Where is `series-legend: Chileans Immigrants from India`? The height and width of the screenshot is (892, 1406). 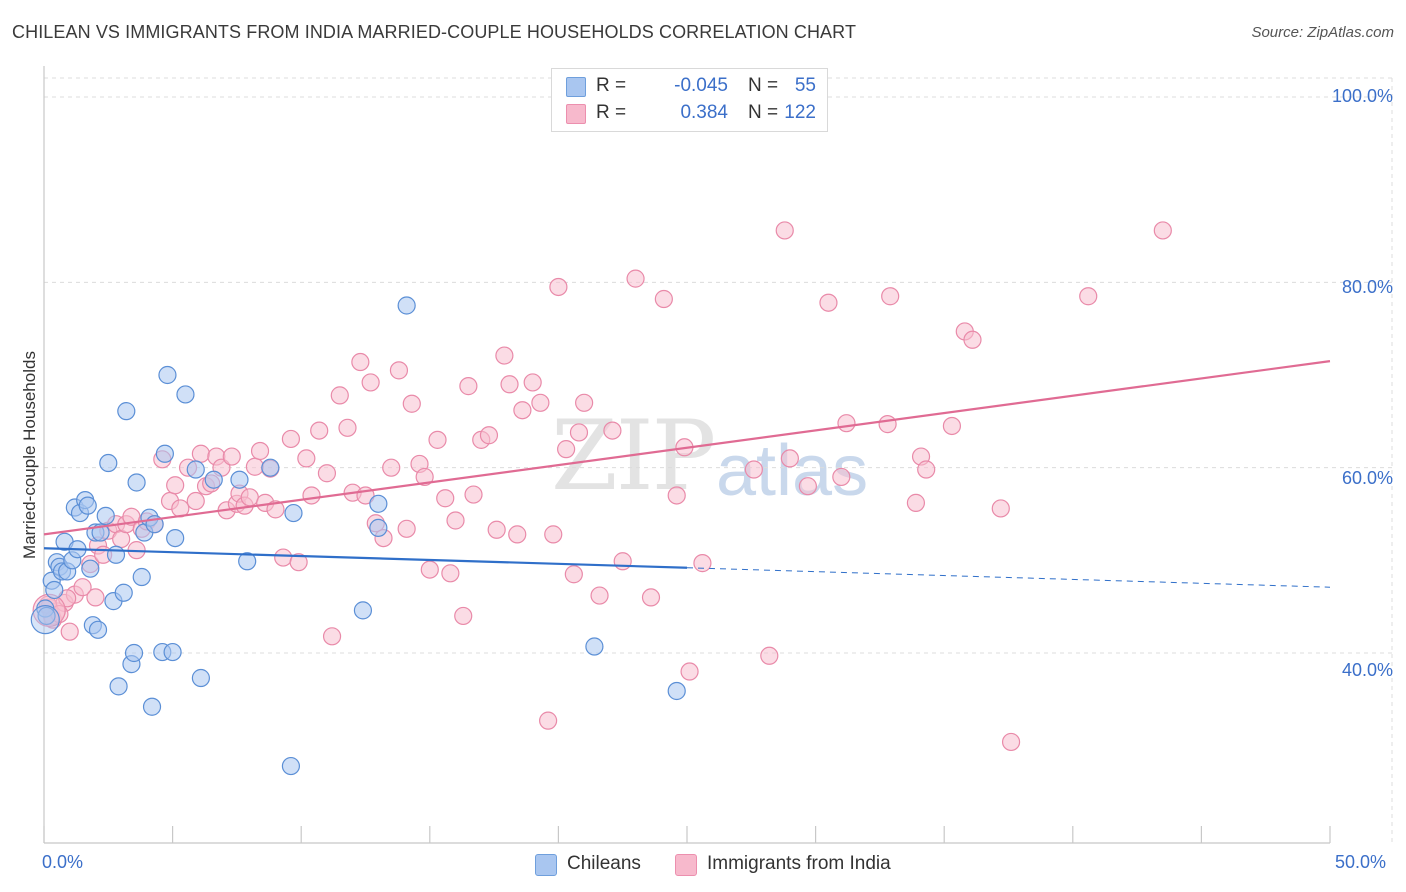 series-legend: Chileans Immigrants from India is located at coordinates (703, 865).